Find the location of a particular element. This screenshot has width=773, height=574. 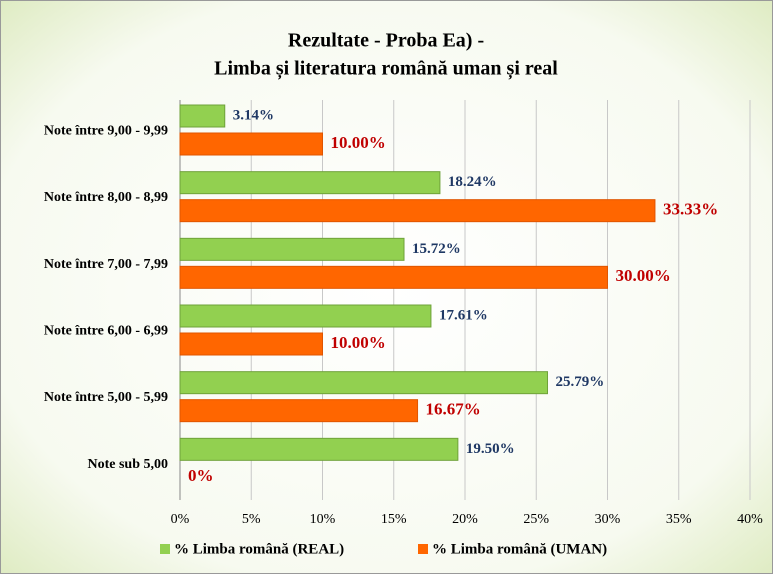

data-label: 18.24% is located at coordinates (472, 182).